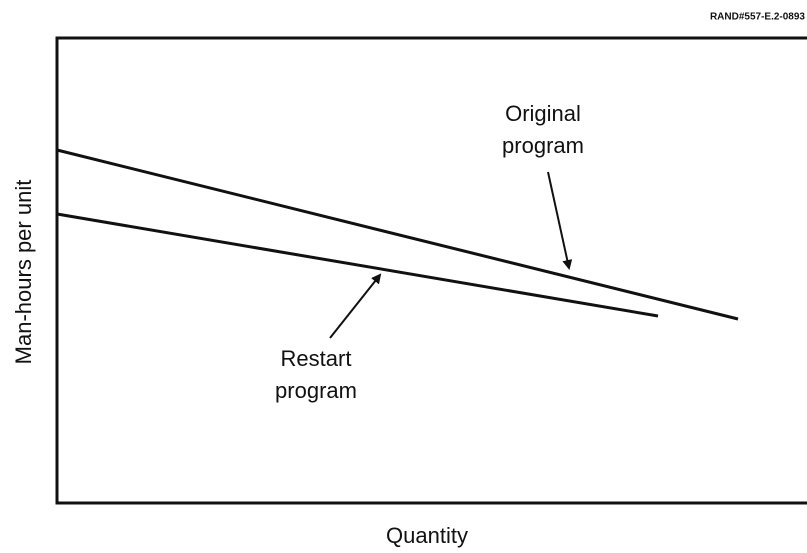  I want to click on annotation: Restart, so click(316, 358).